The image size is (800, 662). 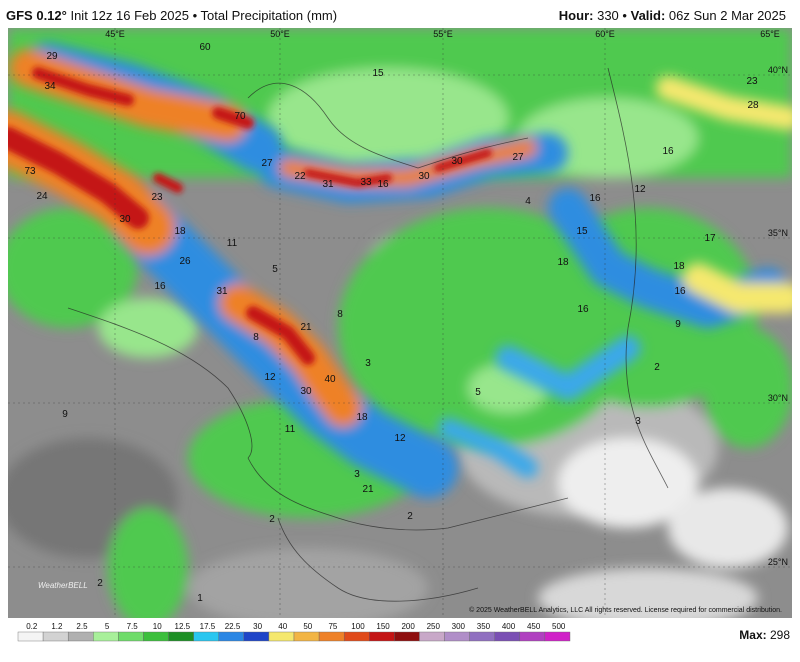 I want to click on precip-label: 73, so click(x=30, y=171).